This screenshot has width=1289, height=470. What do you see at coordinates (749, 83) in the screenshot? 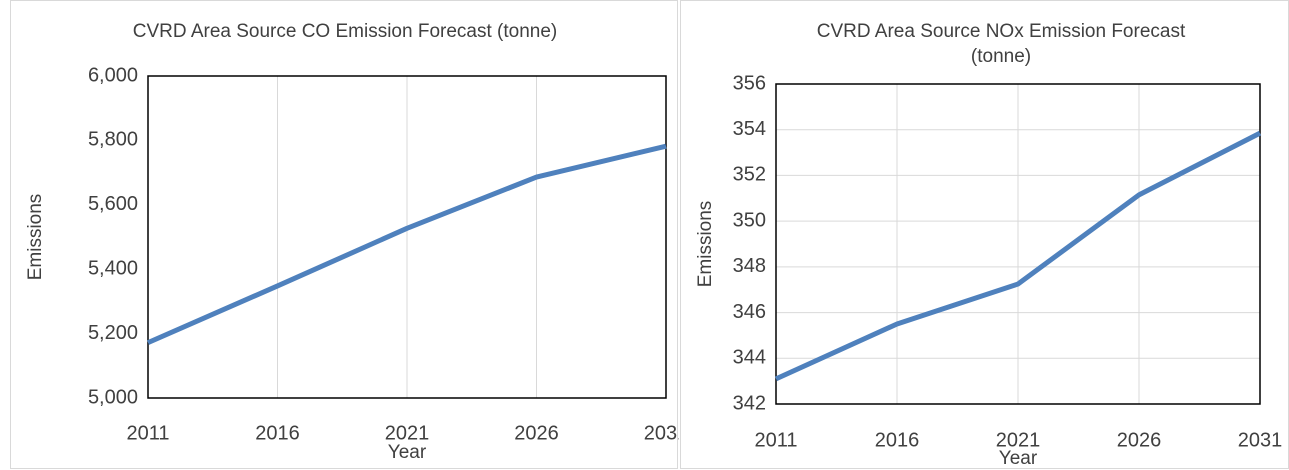
I see `y-tick-label: 356` at bounding box center [749, 83].